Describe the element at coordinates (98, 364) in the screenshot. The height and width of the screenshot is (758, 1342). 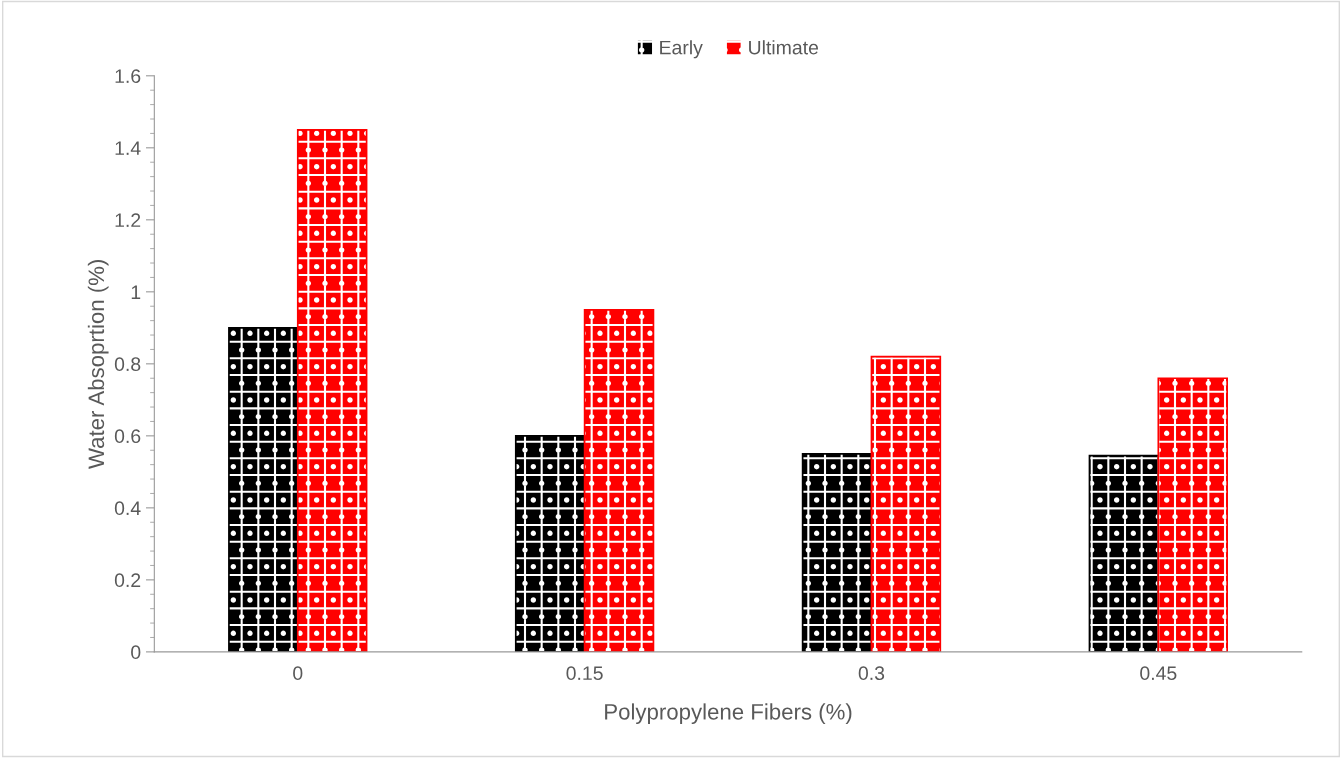
I see `y-axis-title: Water Absoprtion (%)` at that location.